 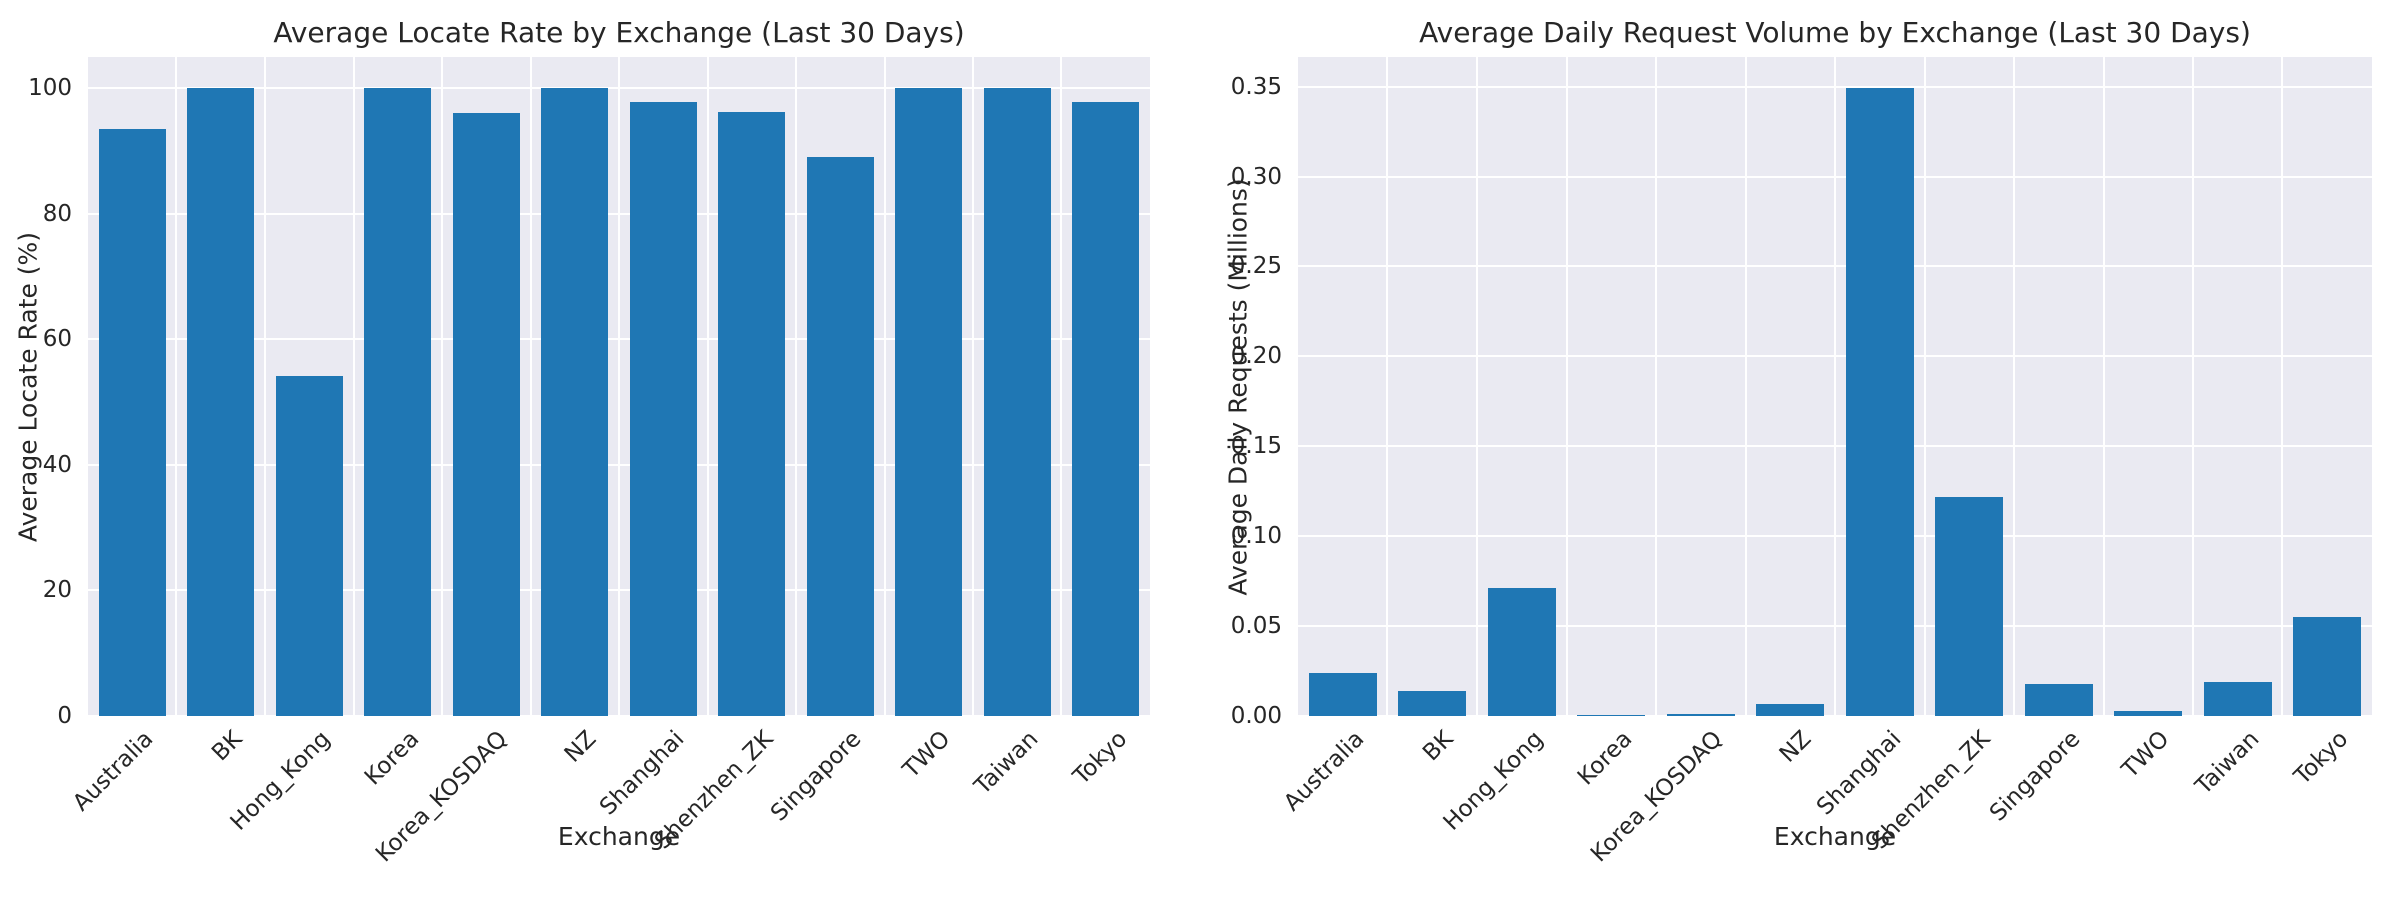 What do you see at coordinates (57, 590) in the screenshot?
I see `y-tick-label: 20` at bounding box center [57, 590].